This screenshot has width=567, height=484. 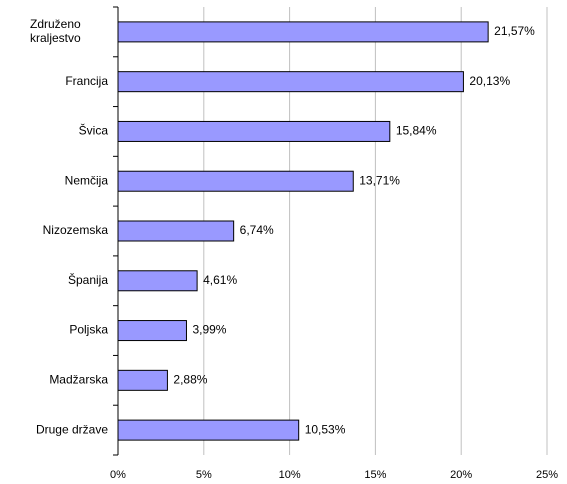 What do you see at coordinates (204, 475) in the screenshot?
I see `x-tick-label: 5%` at bounding box center [204, 475].